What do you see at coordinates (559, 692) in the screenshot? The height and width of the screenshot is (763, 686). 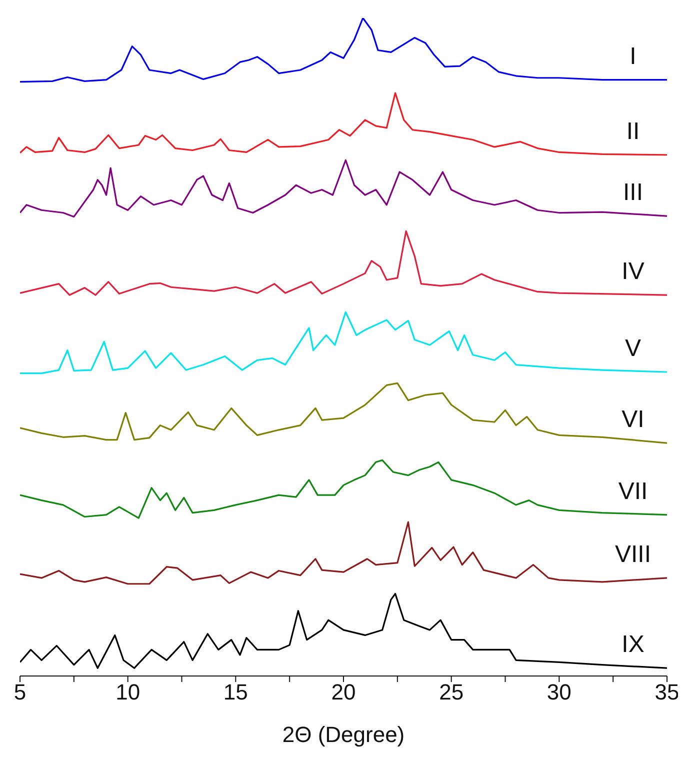 I see `x-tick-label: 30` at bounding box center [559, 692].